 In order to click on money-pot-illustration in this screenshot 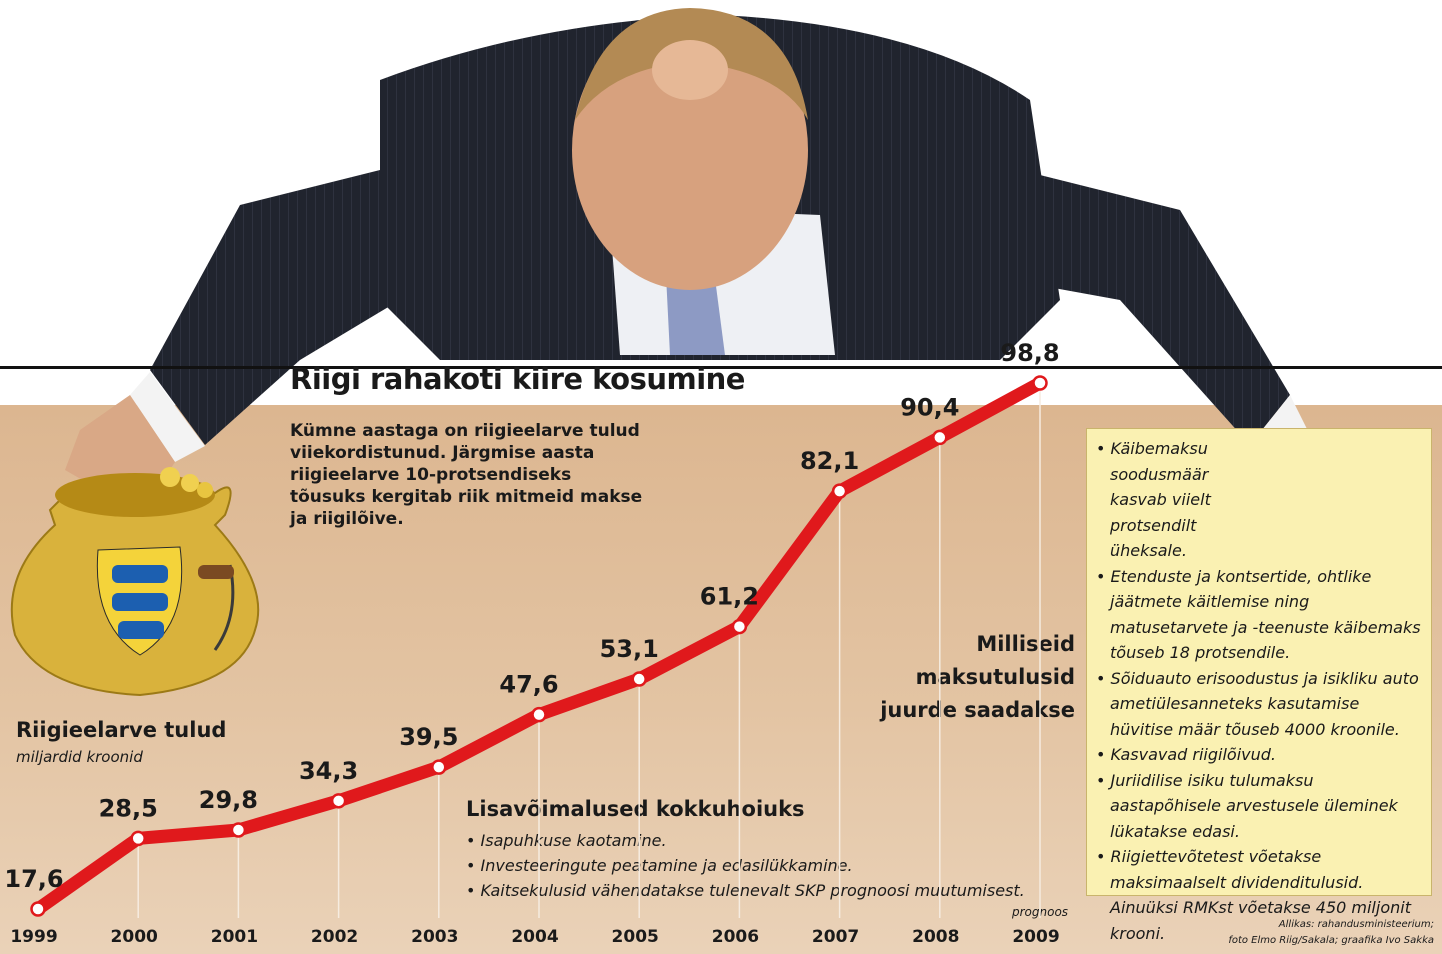, I will do `click(135, 582)`.